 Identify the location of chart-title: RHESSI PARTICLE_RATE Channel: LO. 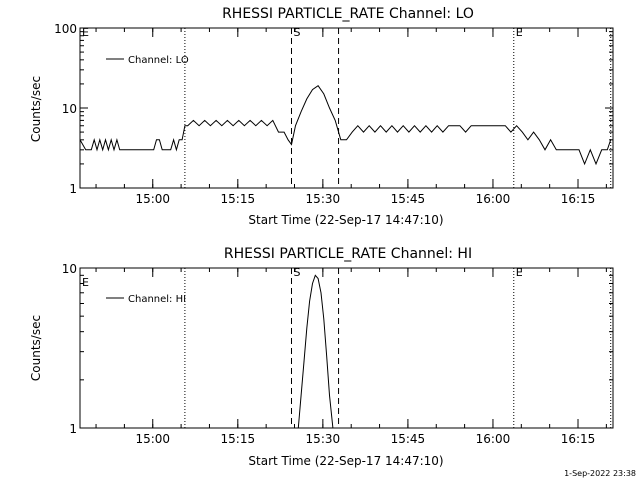
(348, 14).